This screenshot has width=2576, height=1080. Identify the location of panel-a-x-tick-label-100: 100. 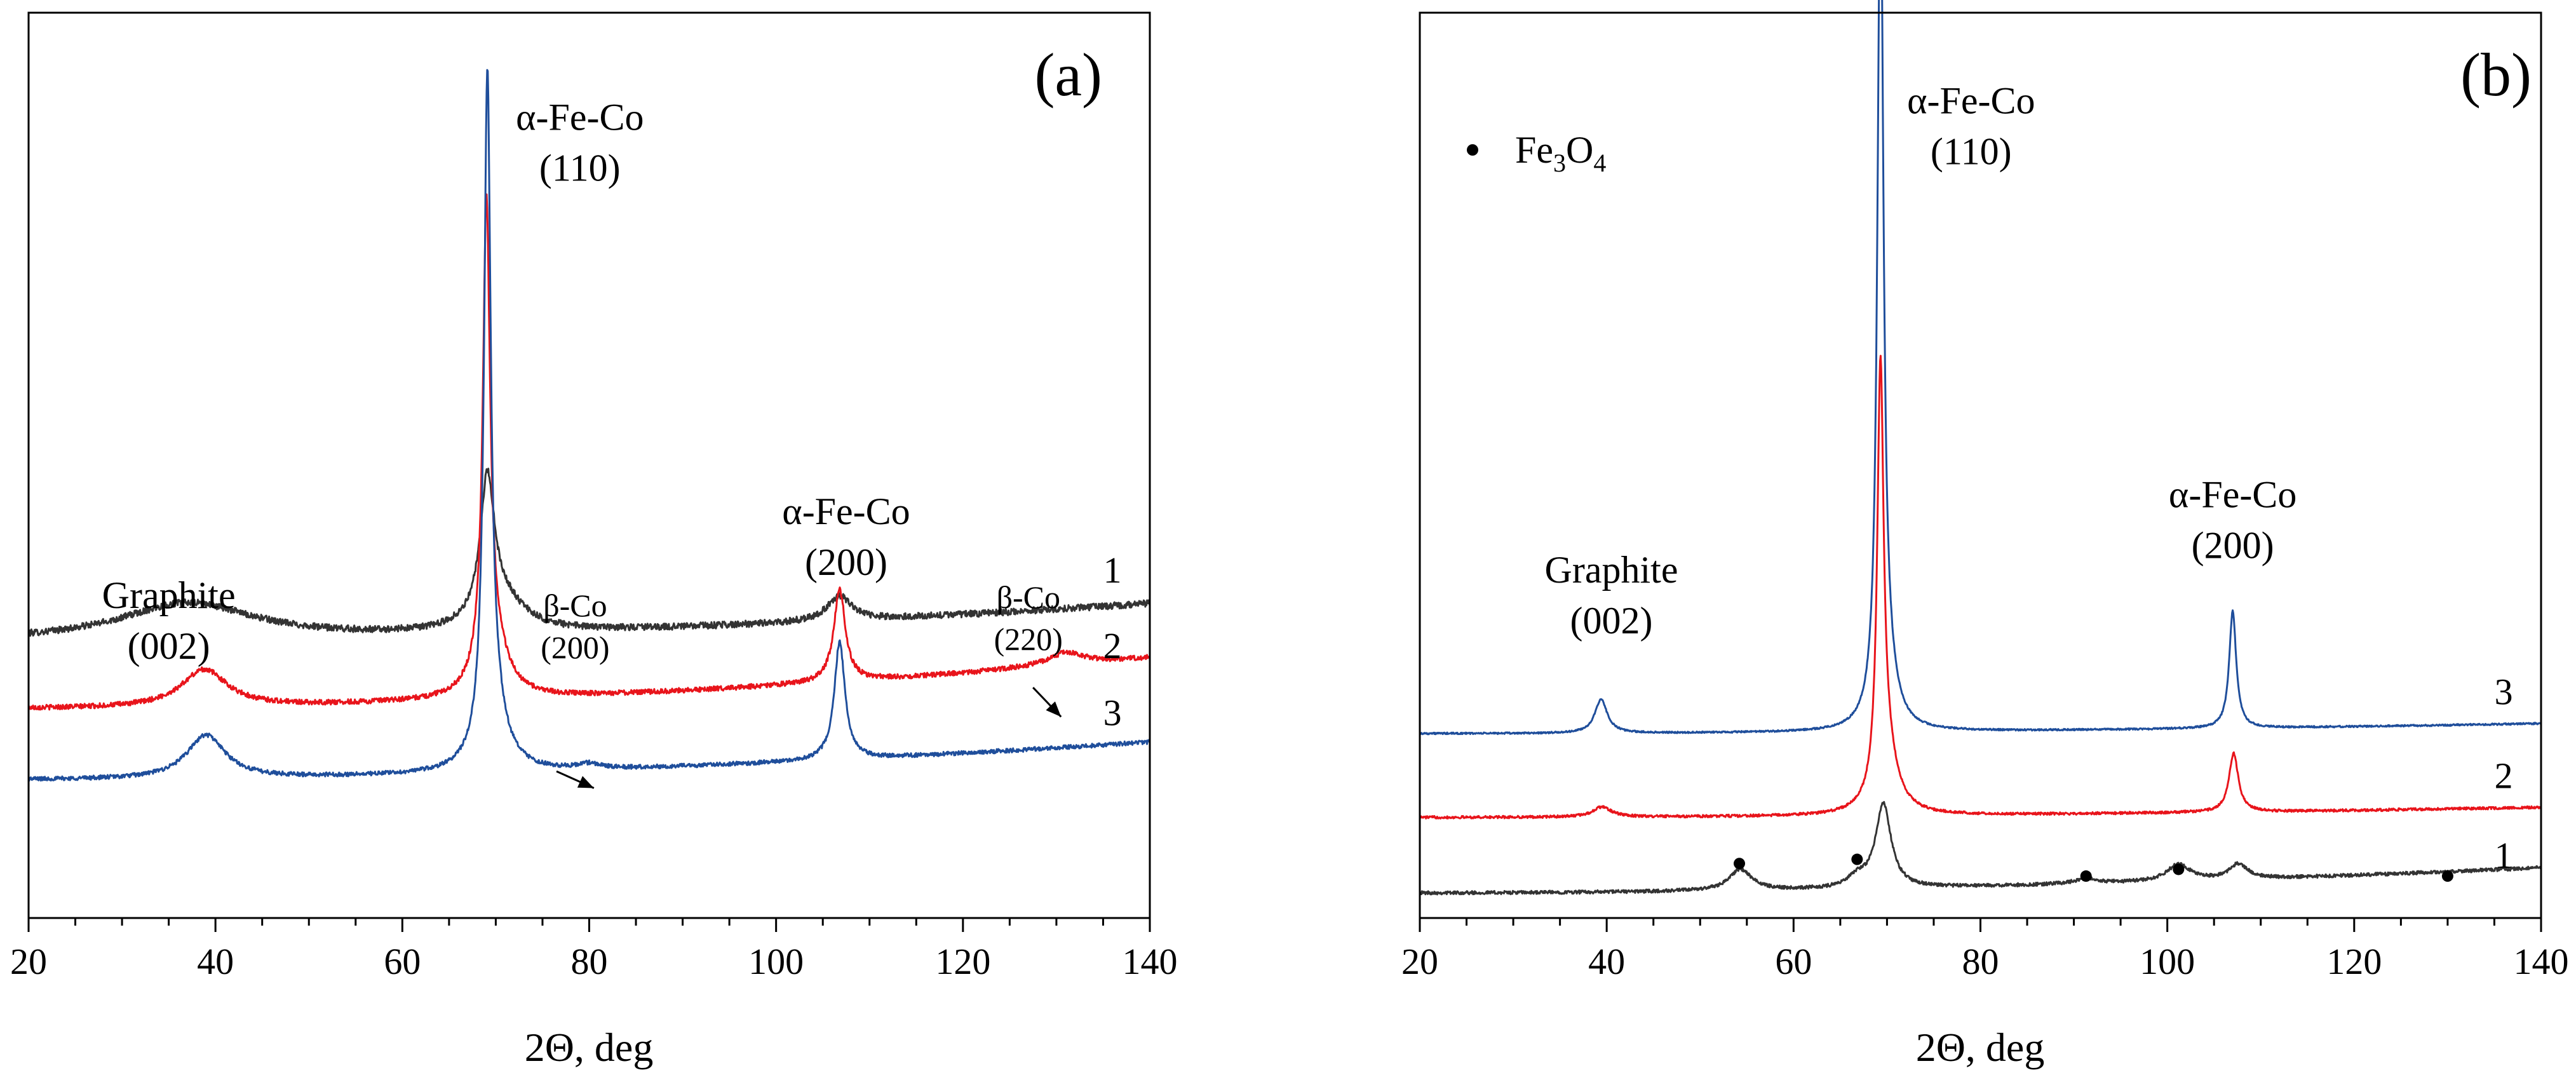
(776, 962).